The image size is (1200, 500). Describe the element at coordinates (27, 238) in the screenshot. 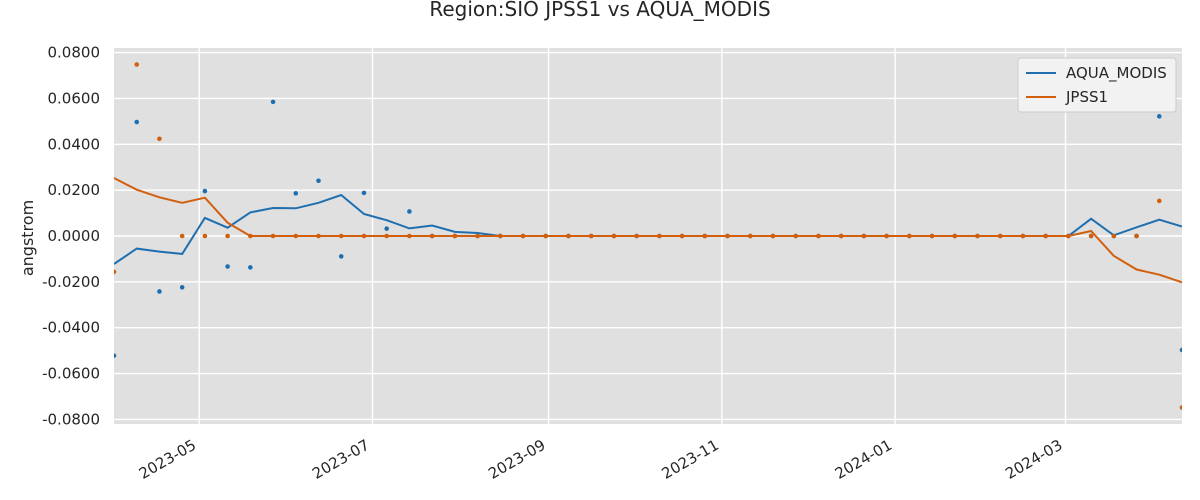

I see `y-axis-label: angstrom` at that location.